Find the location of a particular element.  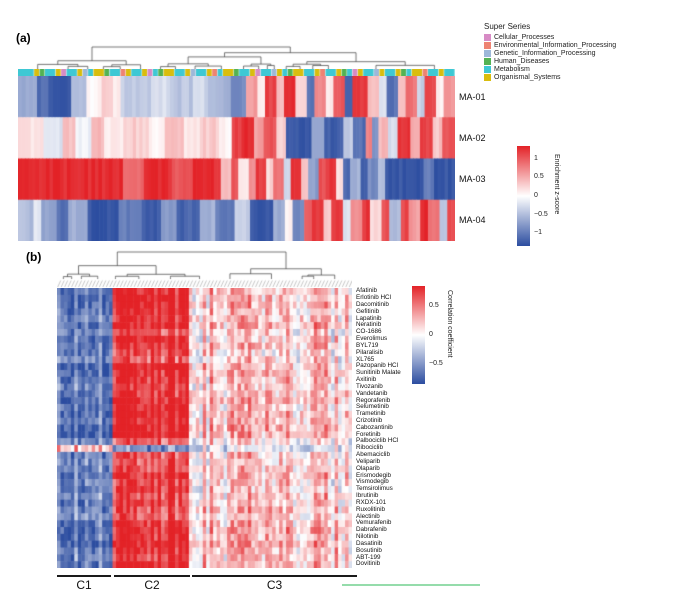

heatmap-a-row-label: MA-04 is located at coordinates (472, 220).